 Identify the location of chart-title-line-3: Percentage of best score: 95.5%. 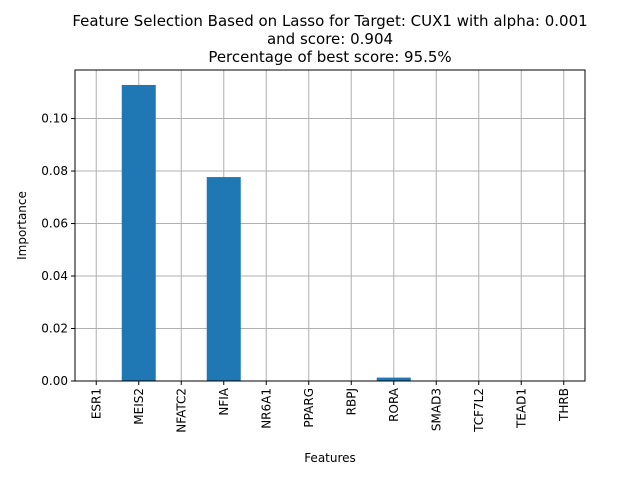
(329, 57).